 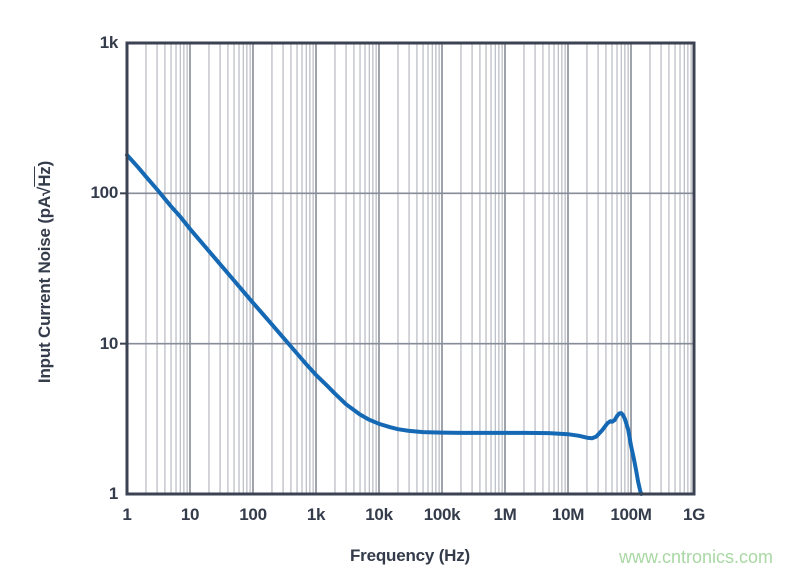 What do you see at coordinates (442, 514) in the screenshot?
I see `x-tick-label: 100k` at bounding box center [442, 514].